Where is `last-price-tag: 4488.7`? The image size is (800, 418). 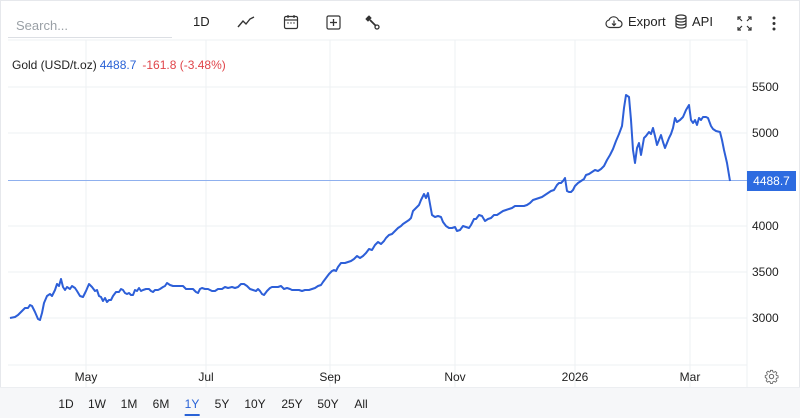
last-price-tag: 4488.7 is located at coordinates (771, 181).